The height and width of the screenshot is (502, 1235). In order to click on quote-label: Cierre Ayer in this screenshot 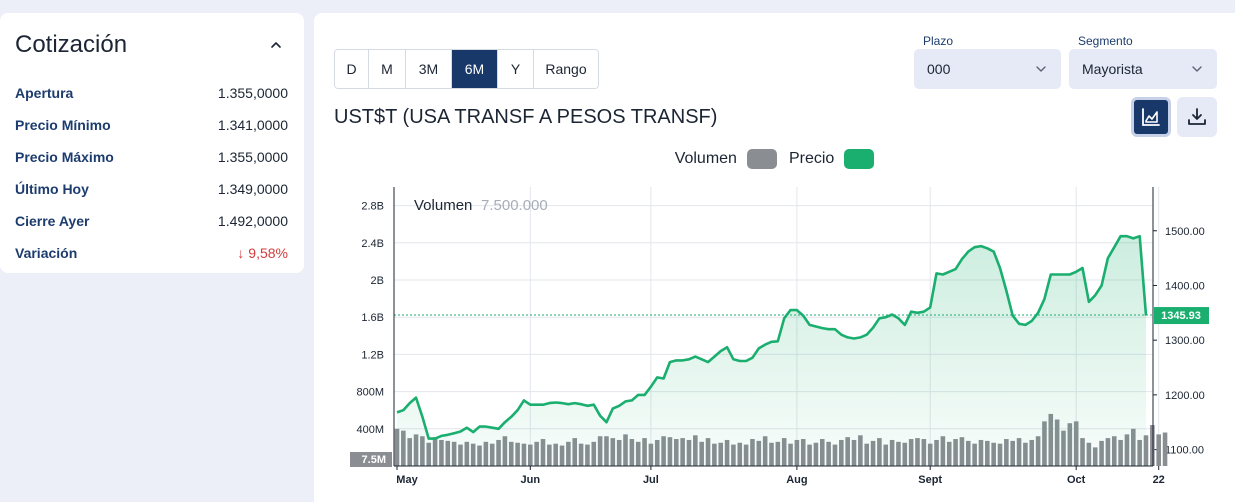, I will do `click(52, 221)`.